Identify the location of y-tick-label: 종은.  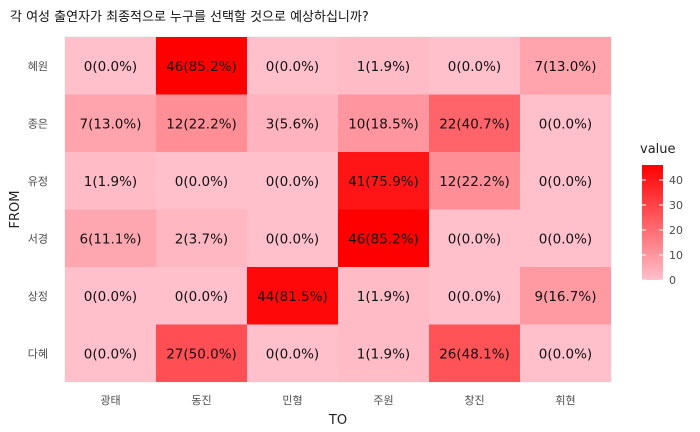
(38, 123).